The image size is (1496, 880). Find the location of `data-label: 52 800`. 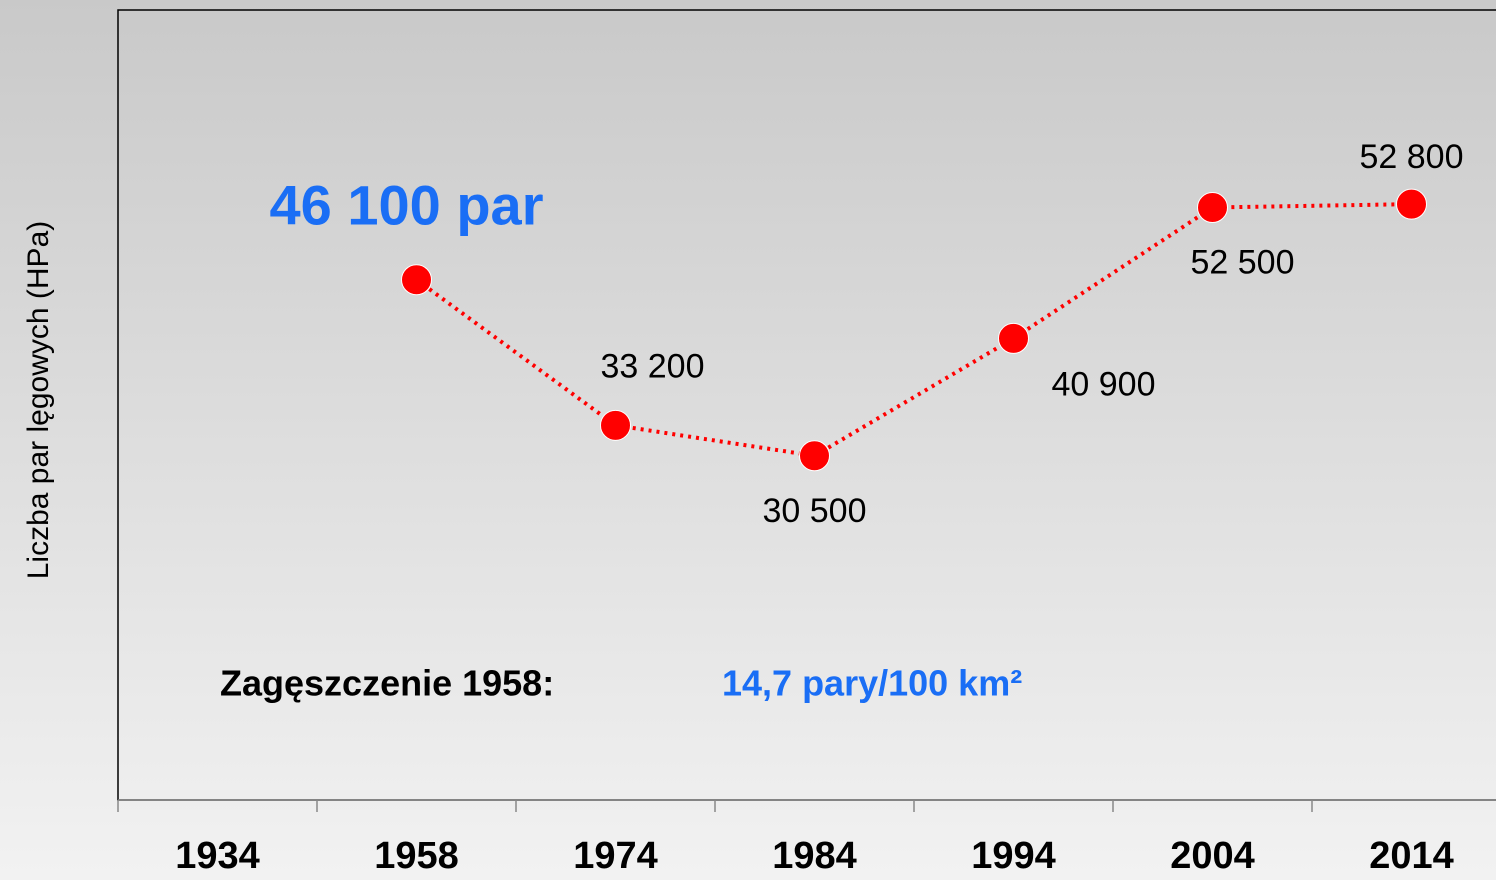

data-label: 52 800 is located at coordinates (1412, 157).